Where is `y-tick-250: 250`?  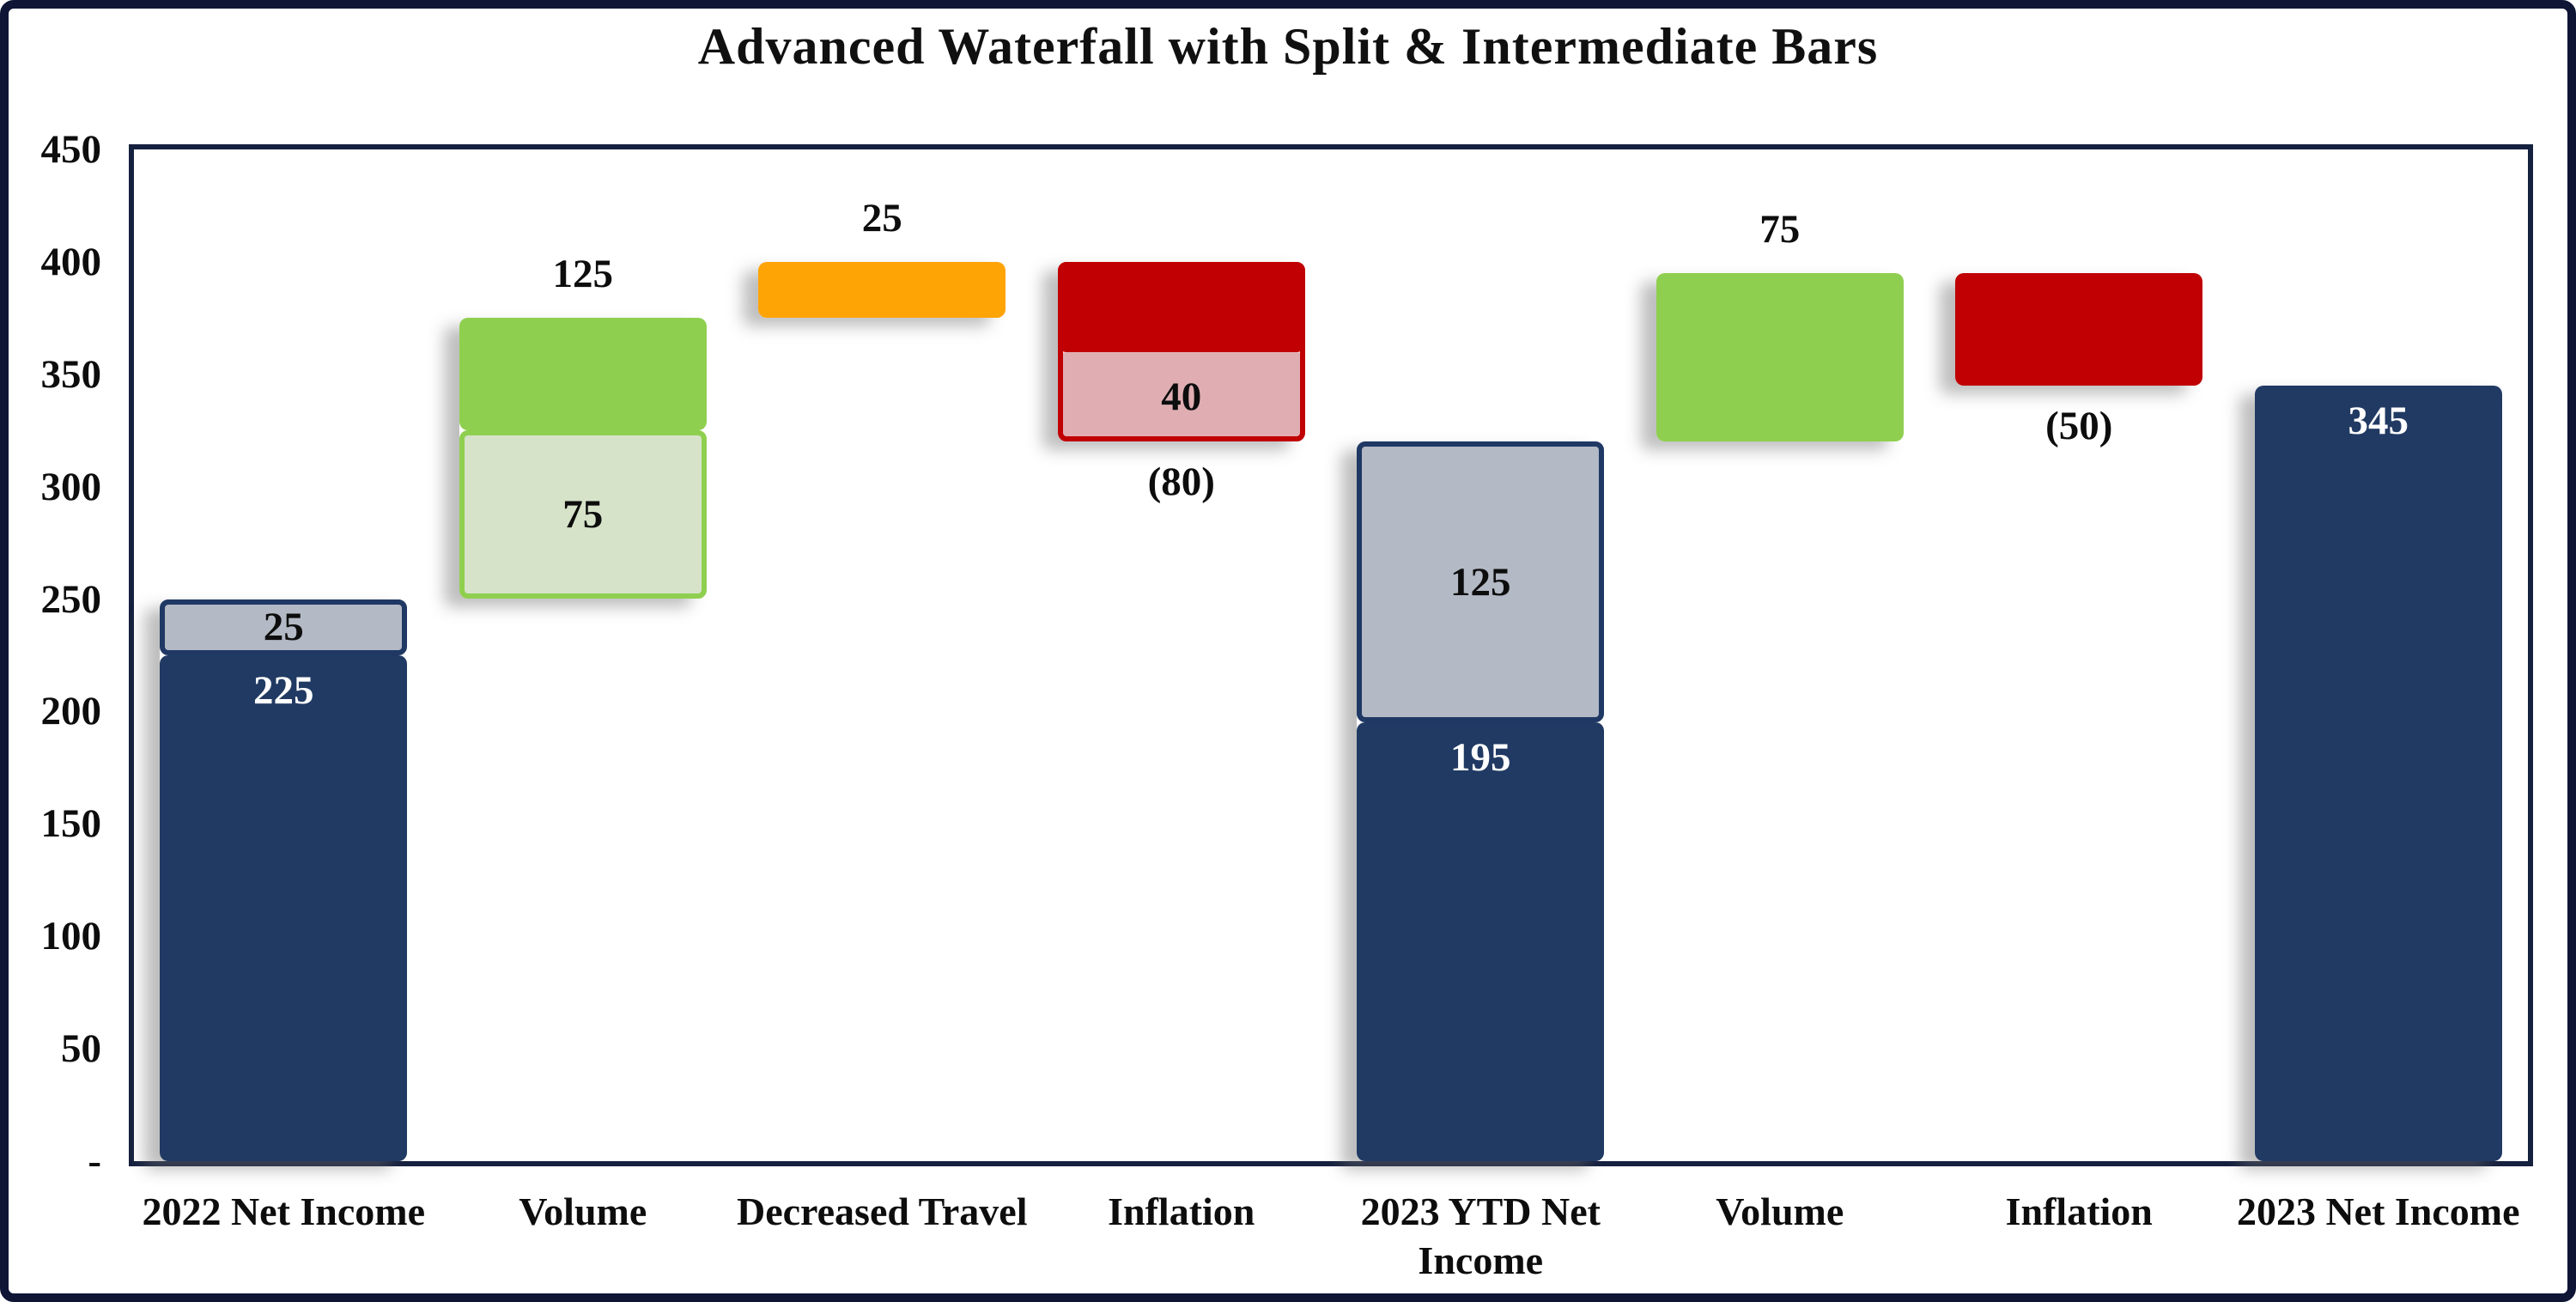
y-tick-250: 250 is located at coordinates (71, 599).